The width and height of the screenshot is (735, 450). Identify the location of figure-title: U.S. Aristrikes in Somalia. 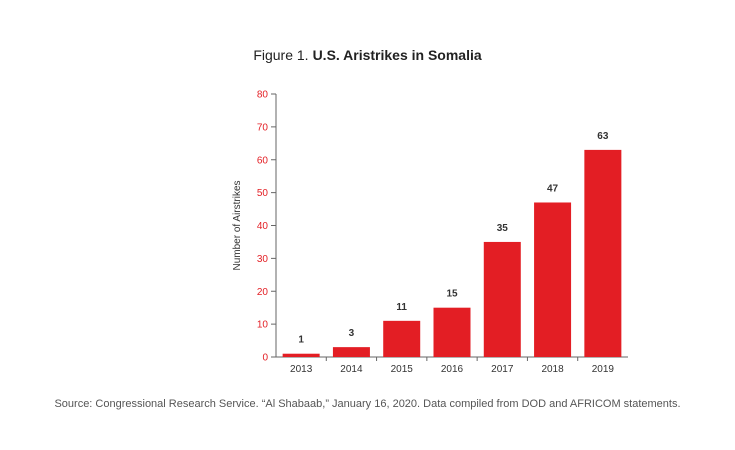
(397, 55).